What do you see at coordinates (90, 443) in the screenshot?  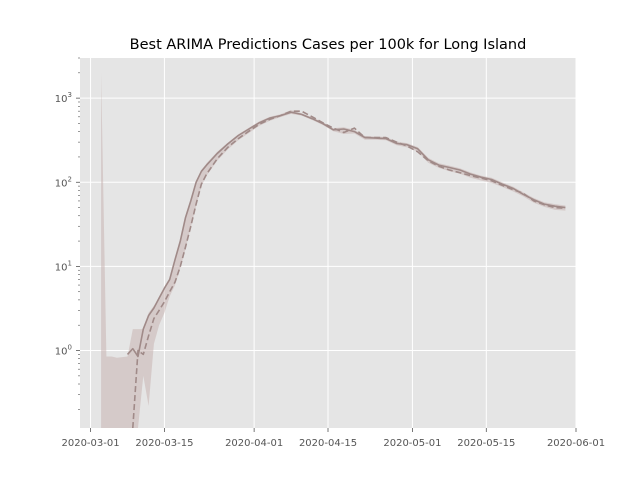 I see `x-tick-label: 2020-03-01` at bounding box center [90, 443].